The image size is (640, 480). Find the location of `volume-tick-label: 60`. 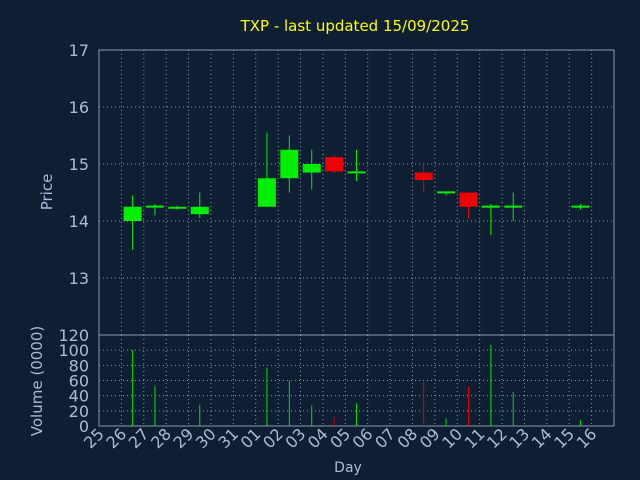

volume-tick-label: 60 is located at coordinates (79, 381).